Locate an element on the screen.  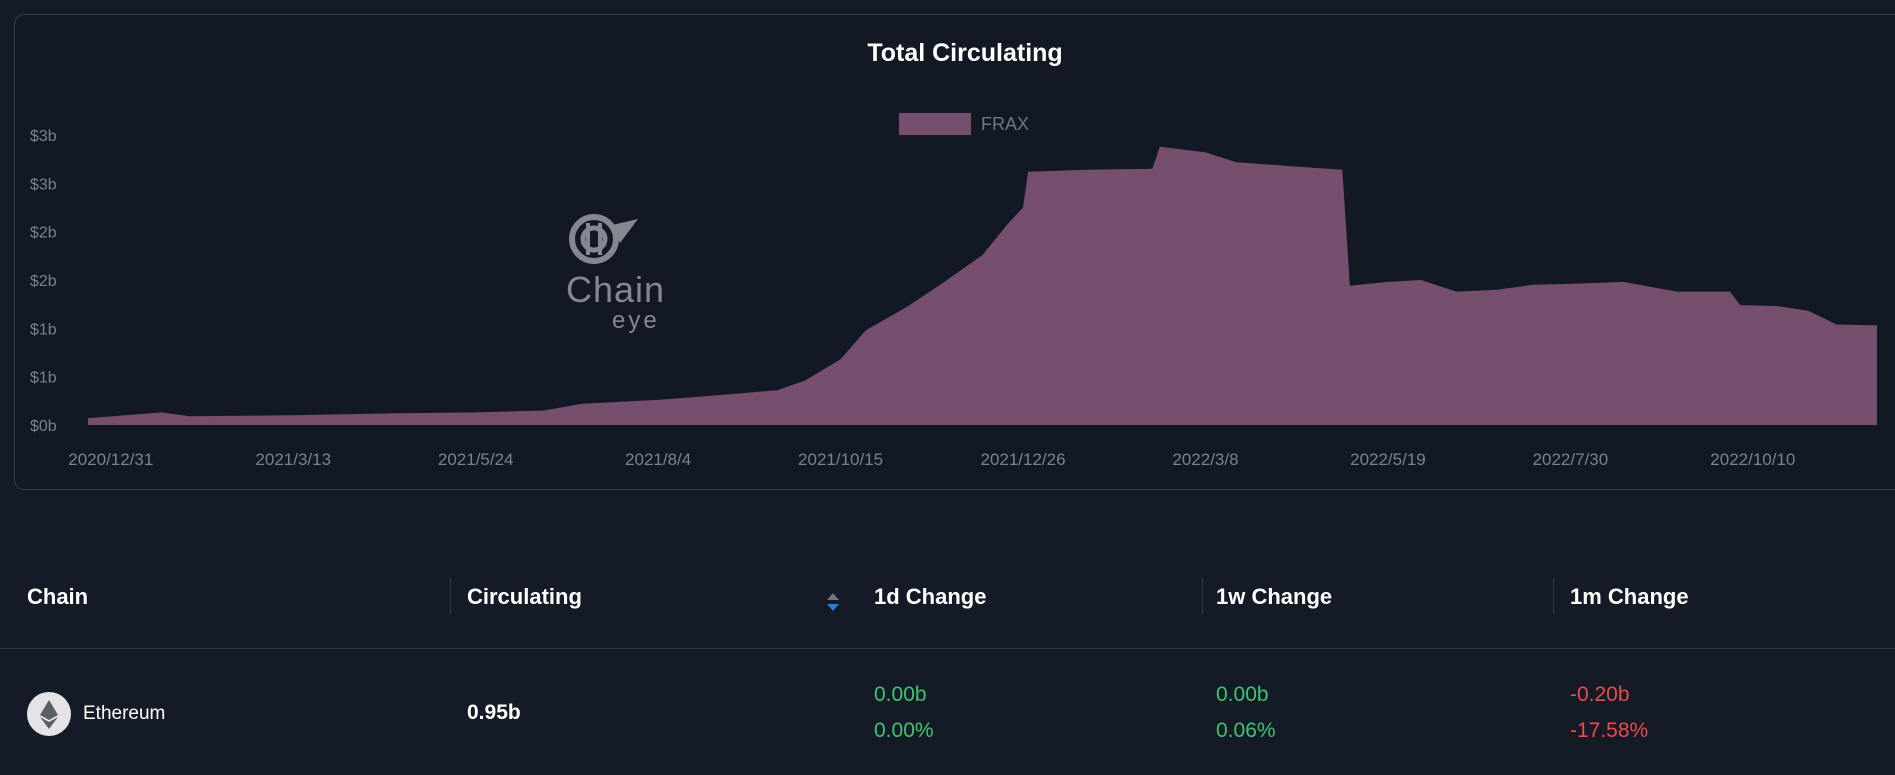
circulating-value: 0.95b is located at coordinates (494, 712).